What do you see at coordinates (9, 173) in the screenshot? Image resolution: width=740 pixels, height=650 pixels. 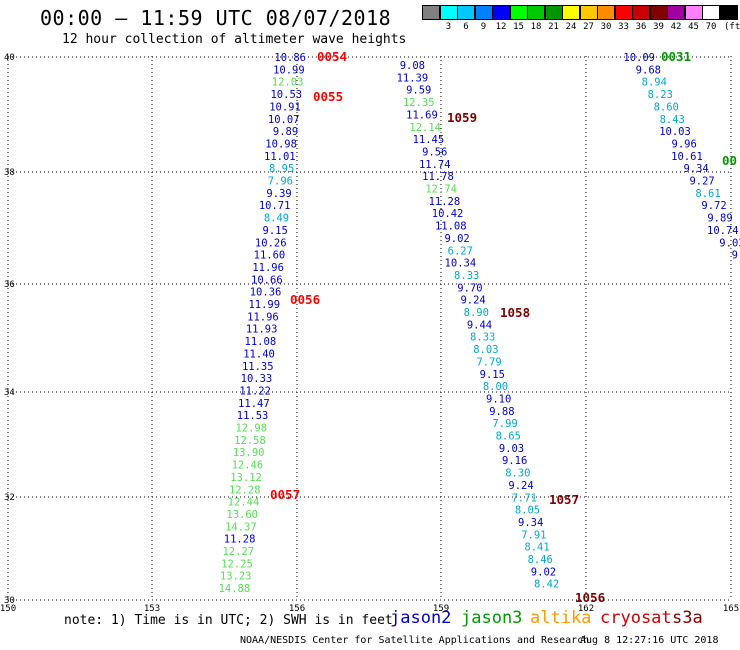 I see `lat-tick-label: 38` at bounding box center [9, 173].